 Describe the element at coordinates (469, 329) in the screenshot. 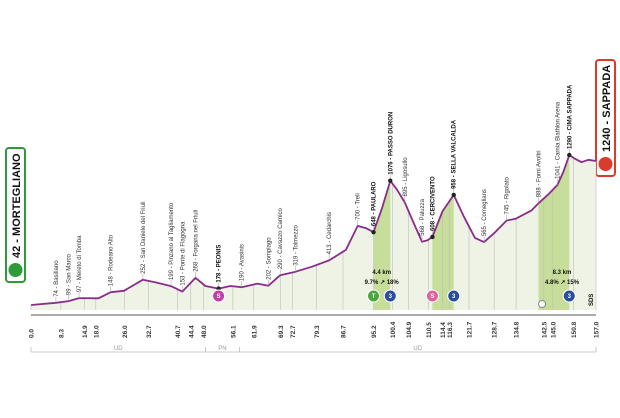

I see `km-label: 121.7` at that location.